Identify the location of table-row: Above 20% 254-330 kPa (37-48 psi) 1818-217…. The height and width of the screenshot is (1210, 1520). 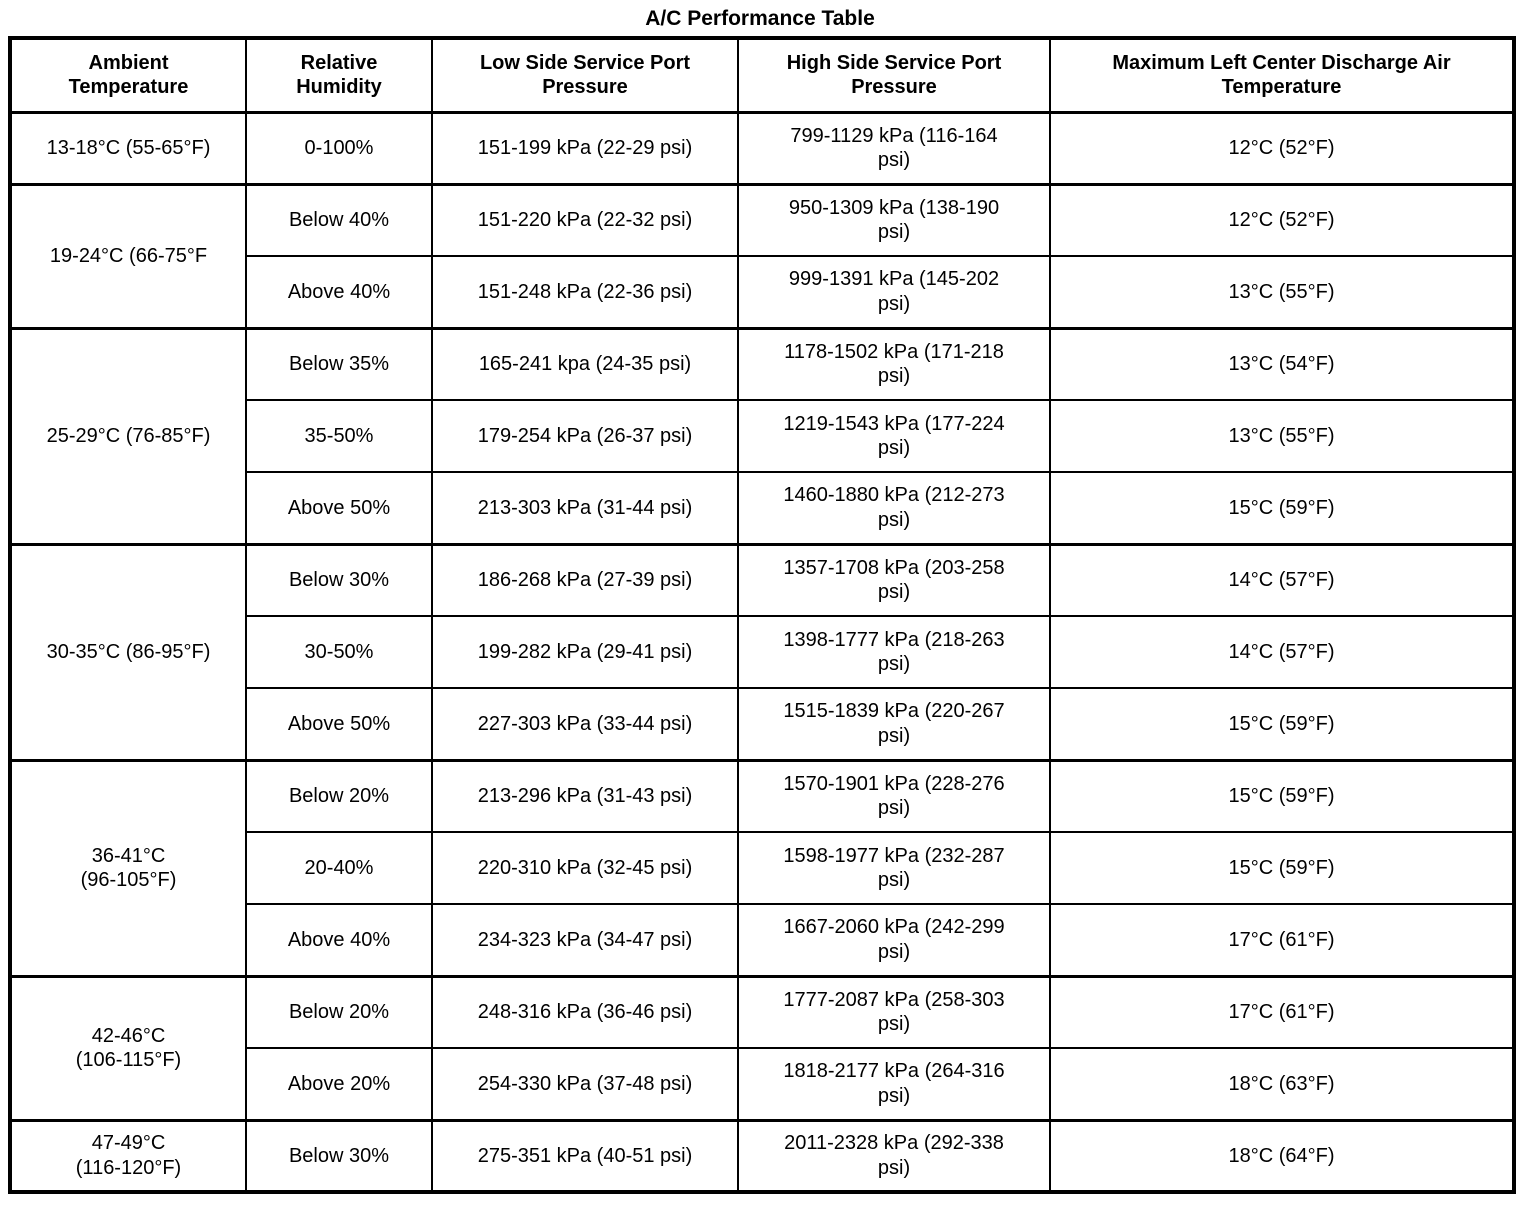
(762, 1084).